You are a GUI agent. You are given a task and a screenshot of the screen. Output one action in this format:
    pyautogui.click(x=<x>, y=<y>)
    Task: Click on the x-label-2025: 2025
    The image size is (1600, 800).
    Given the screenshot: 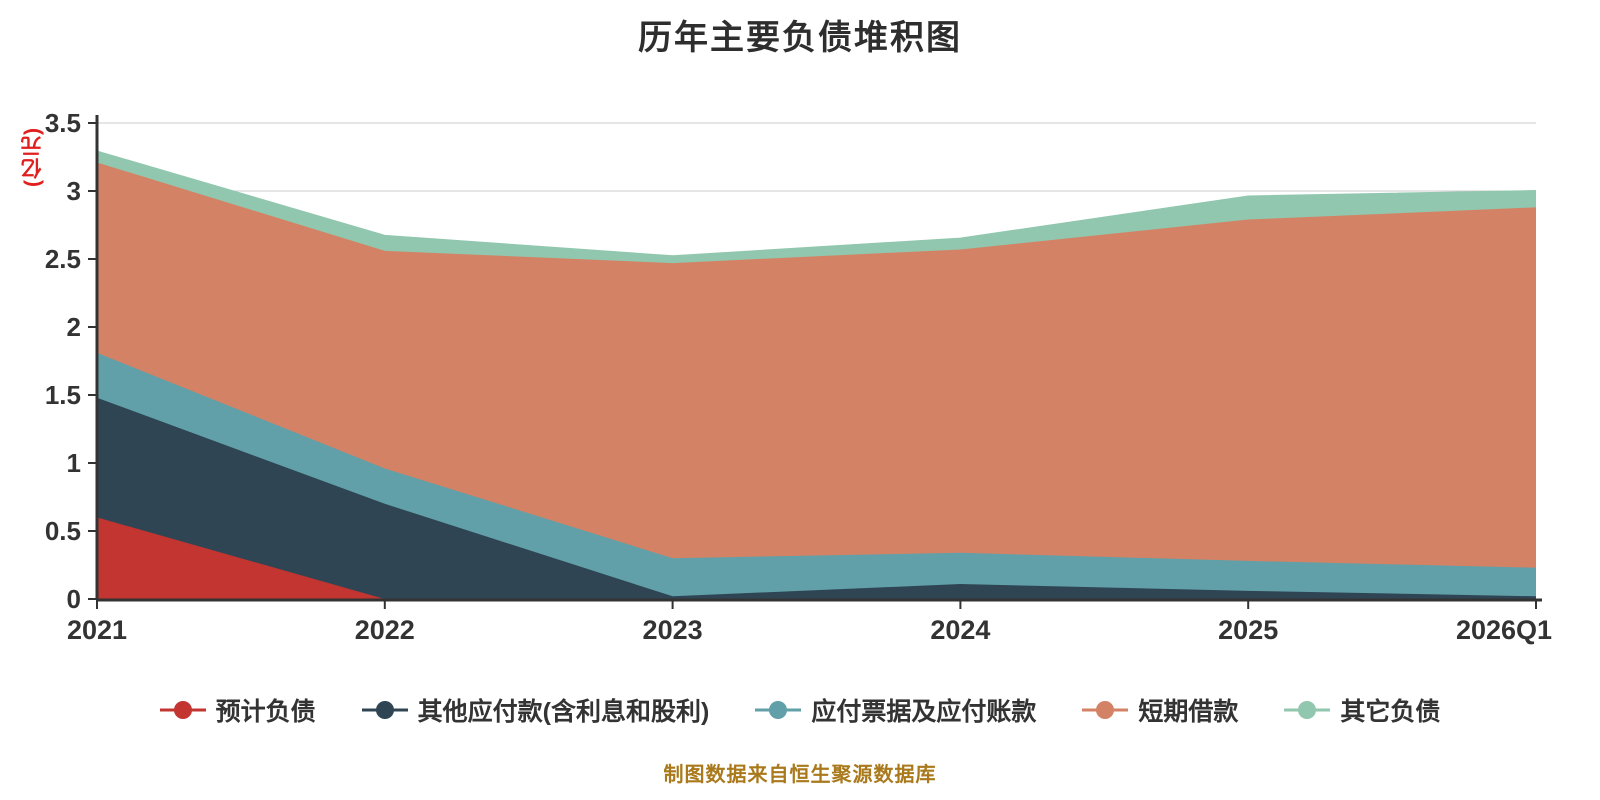 What is the action you would take?
    pyautogui.click(x=1248, y=630)
    